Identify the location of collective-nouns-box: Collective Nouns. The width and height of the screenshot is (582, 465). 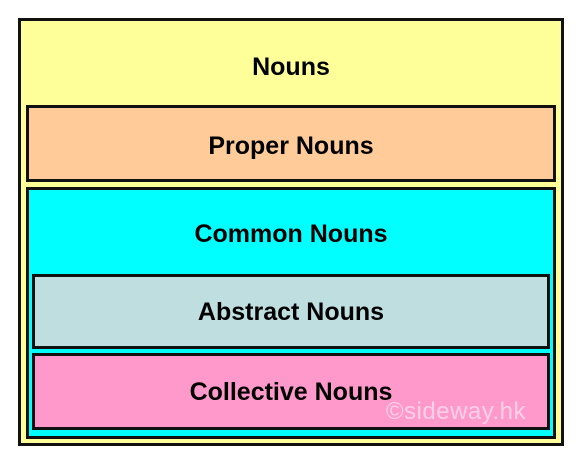
(291, 391).